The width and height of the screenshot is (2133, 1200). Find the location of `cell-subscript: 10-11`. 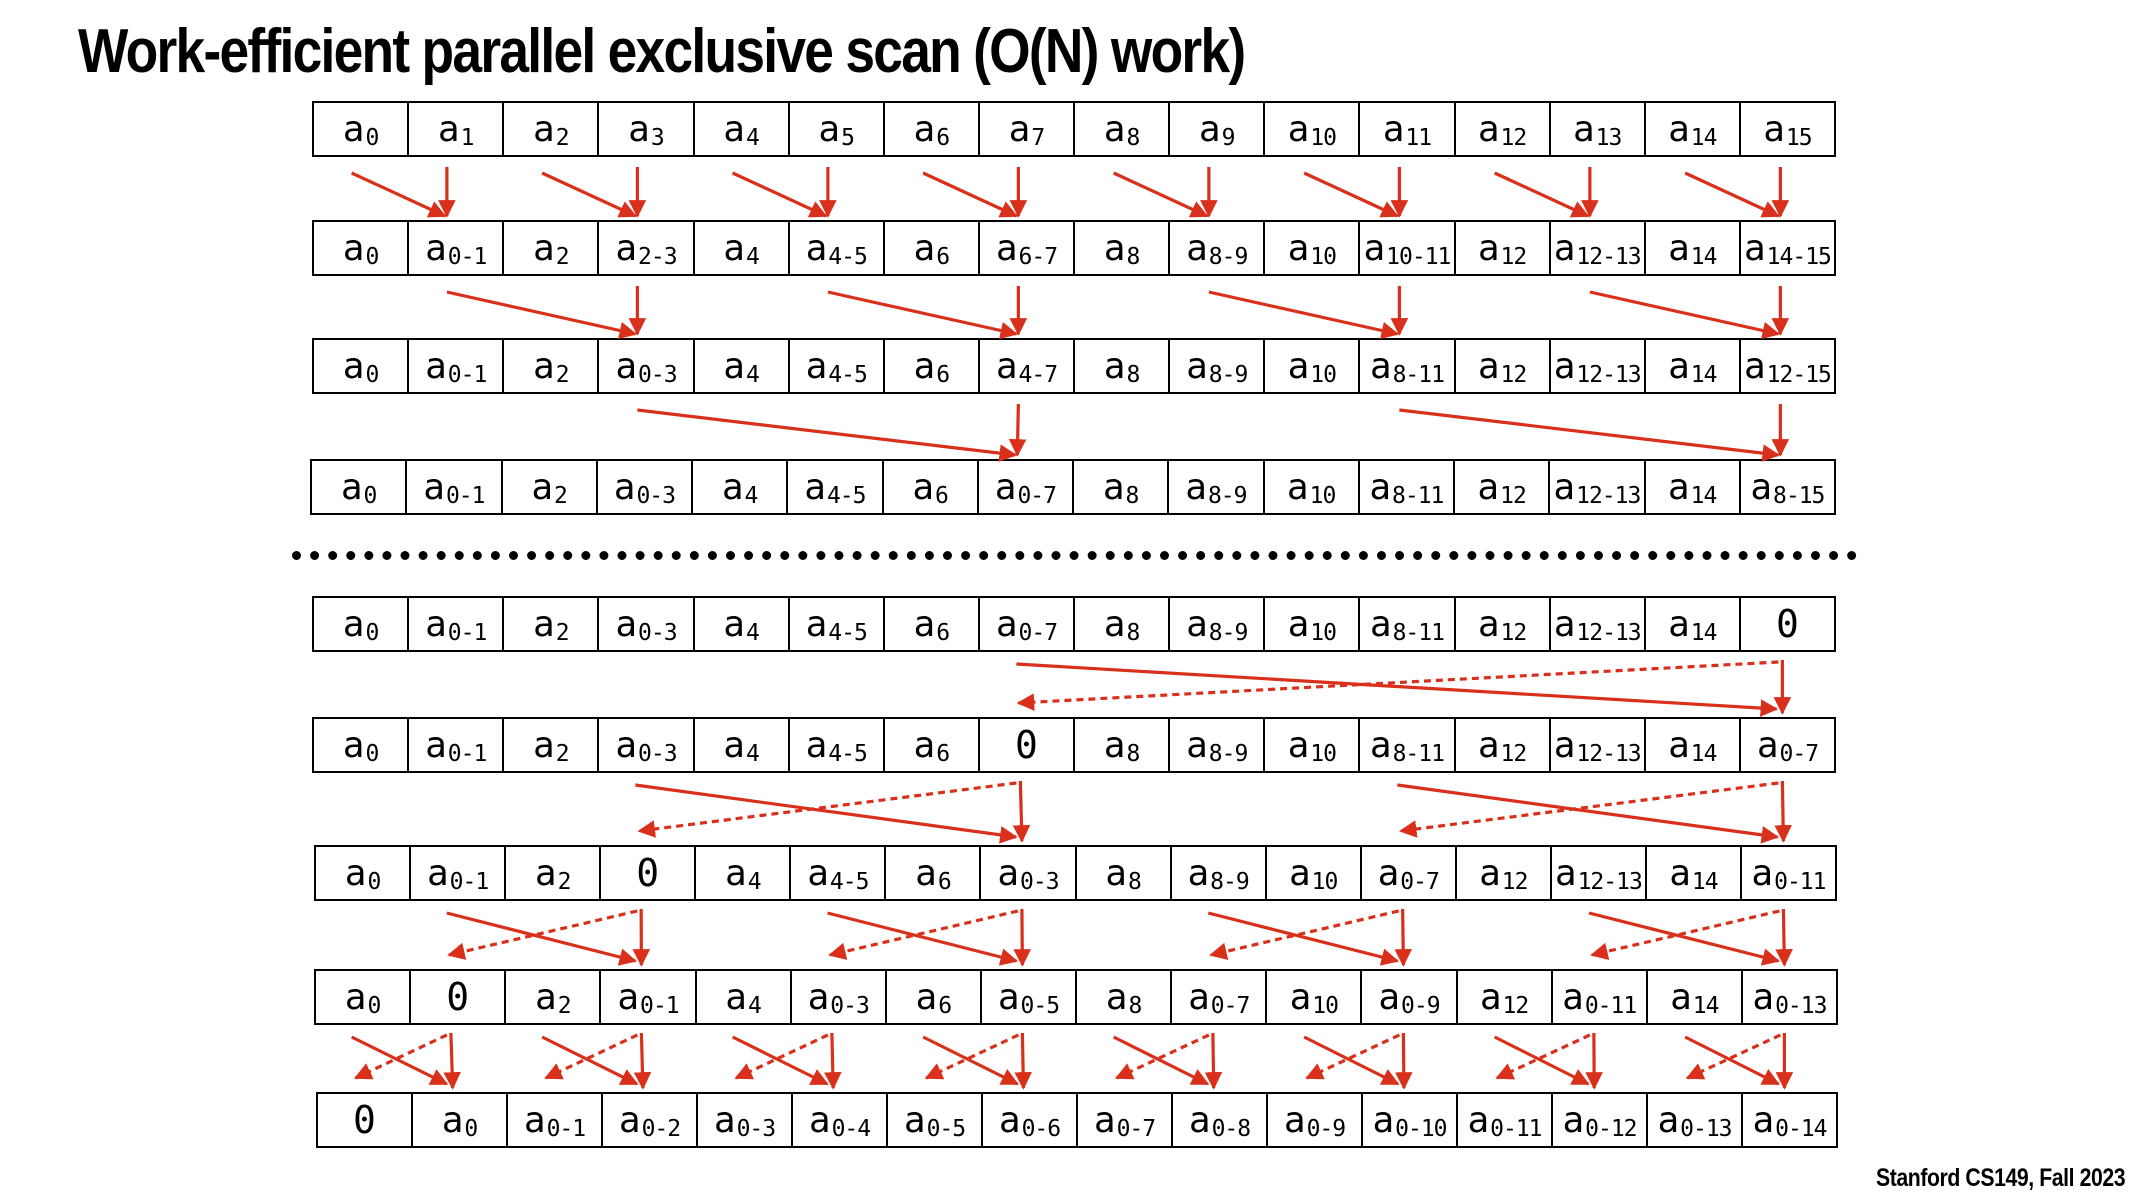

cell-subscript: 10-11 is located at coordinates (1418, 257).